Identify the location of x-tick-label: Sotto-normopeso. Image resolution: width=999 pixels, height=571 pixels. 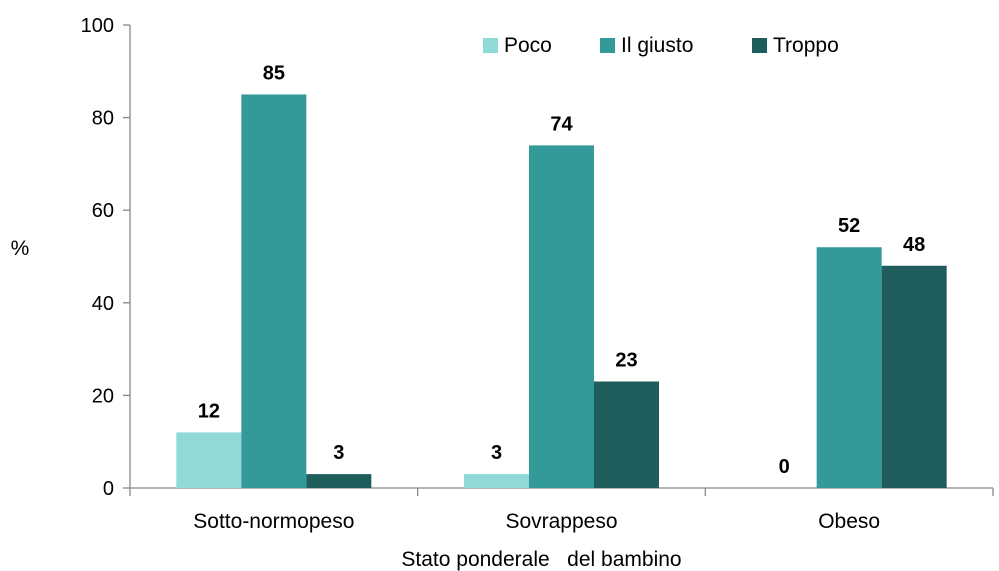
(273, 521).